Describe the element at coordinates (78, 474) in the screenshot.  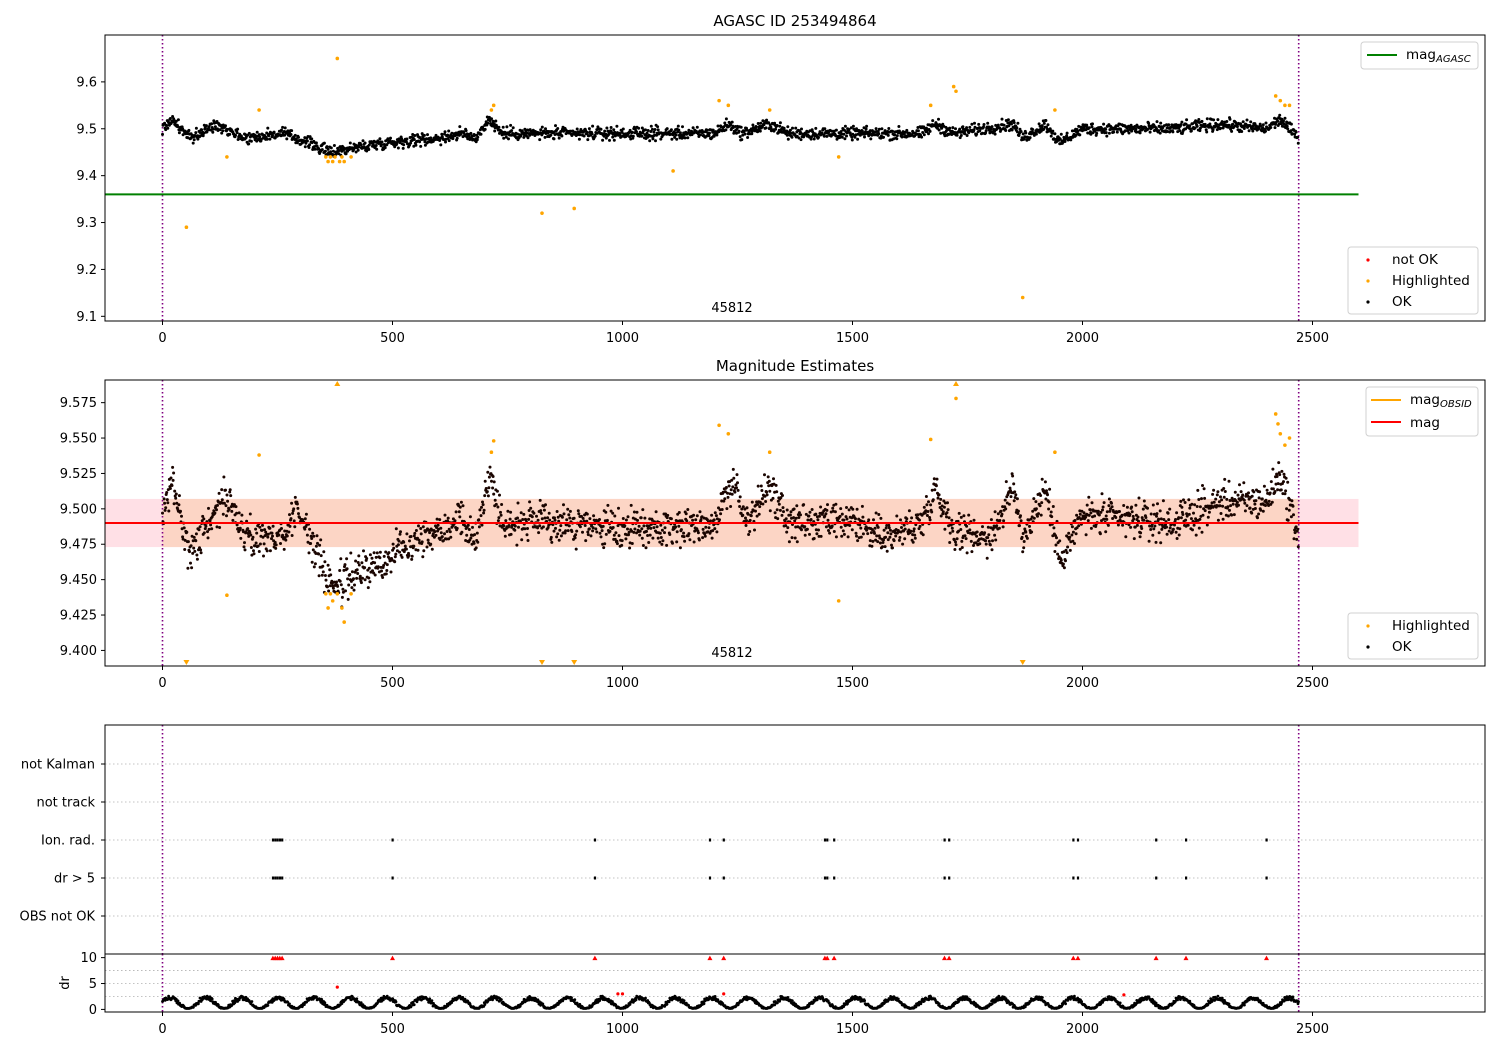
I see `magnitude-ytick-label: 9.525` at that location.